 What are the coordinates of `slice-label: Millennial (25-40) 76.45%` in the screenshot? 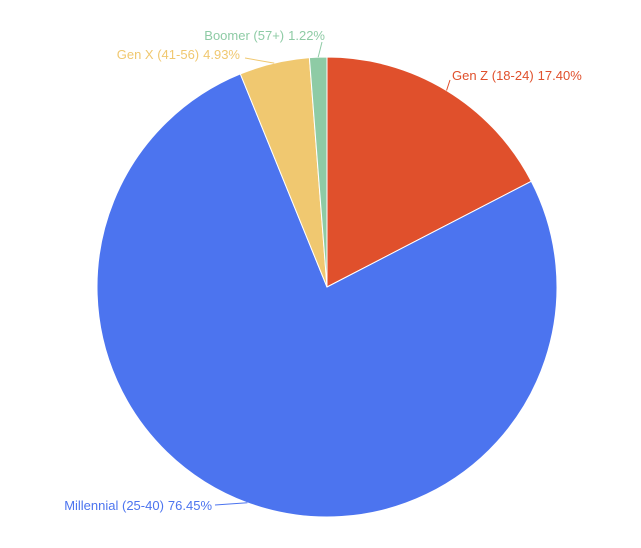 It's located at (138, 505).